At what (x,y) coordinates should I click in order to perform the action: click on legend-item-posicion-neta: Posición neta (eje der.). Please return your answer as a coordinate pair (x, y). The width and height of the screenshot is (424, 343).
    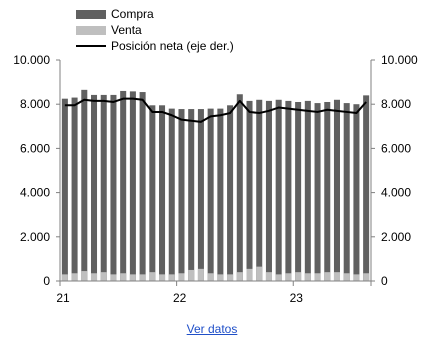
    Looking at the image, I should click on (155, 46).